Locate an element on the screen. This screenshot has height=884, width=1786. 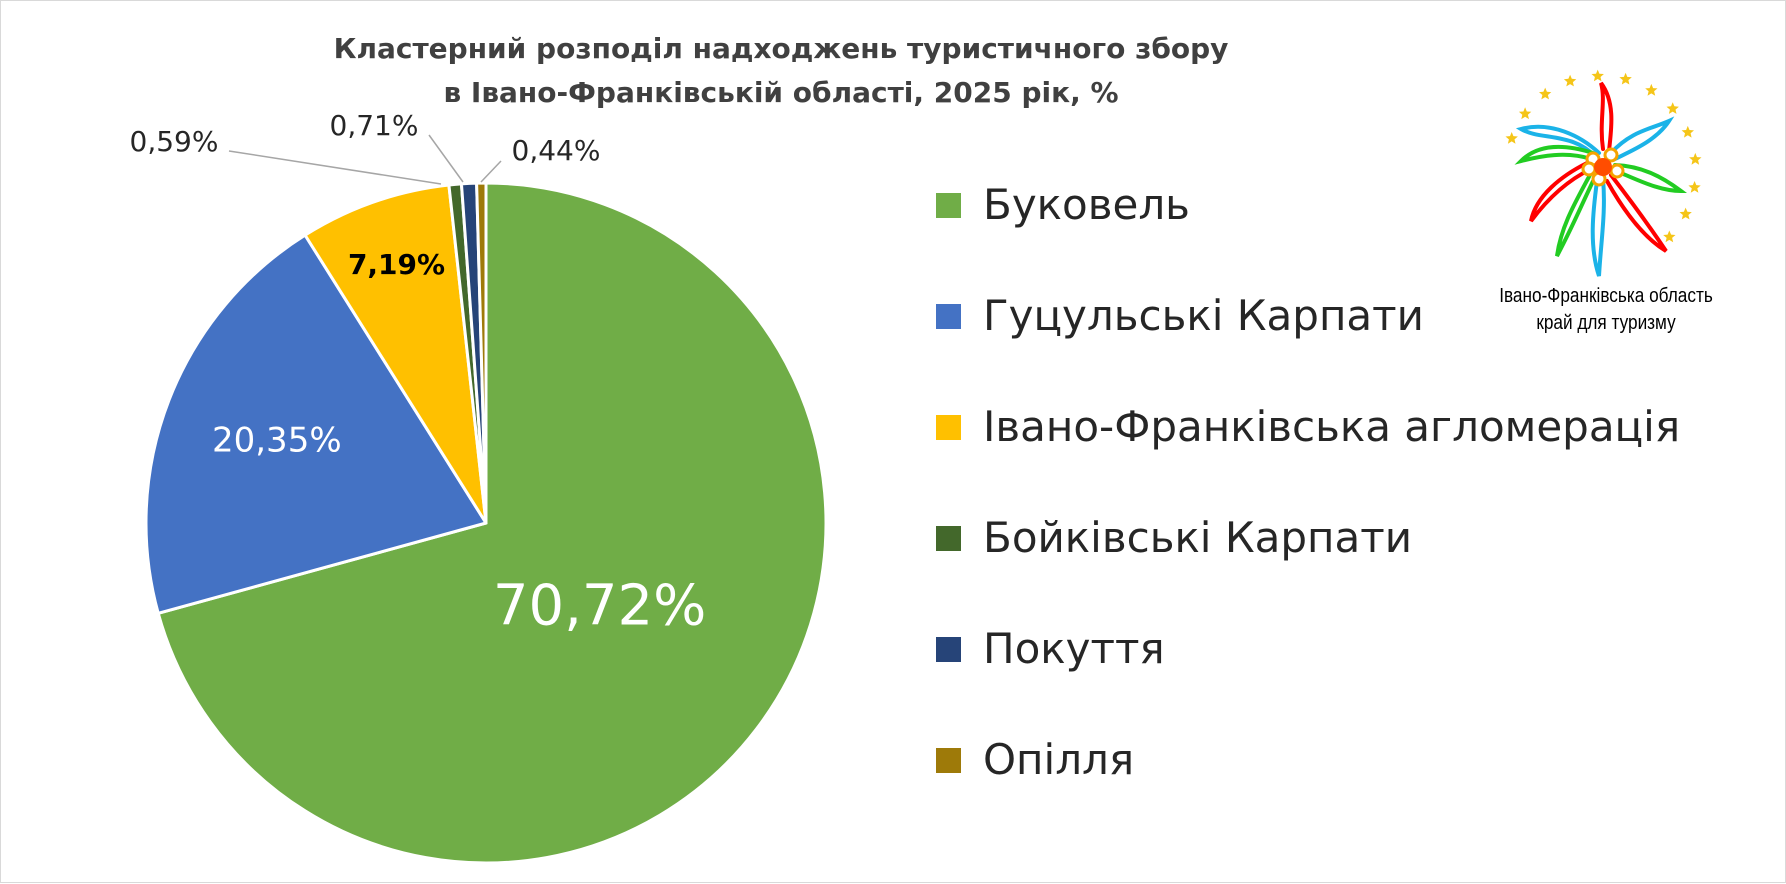
region-tourism-logo is located at coordinates (1603, 173).